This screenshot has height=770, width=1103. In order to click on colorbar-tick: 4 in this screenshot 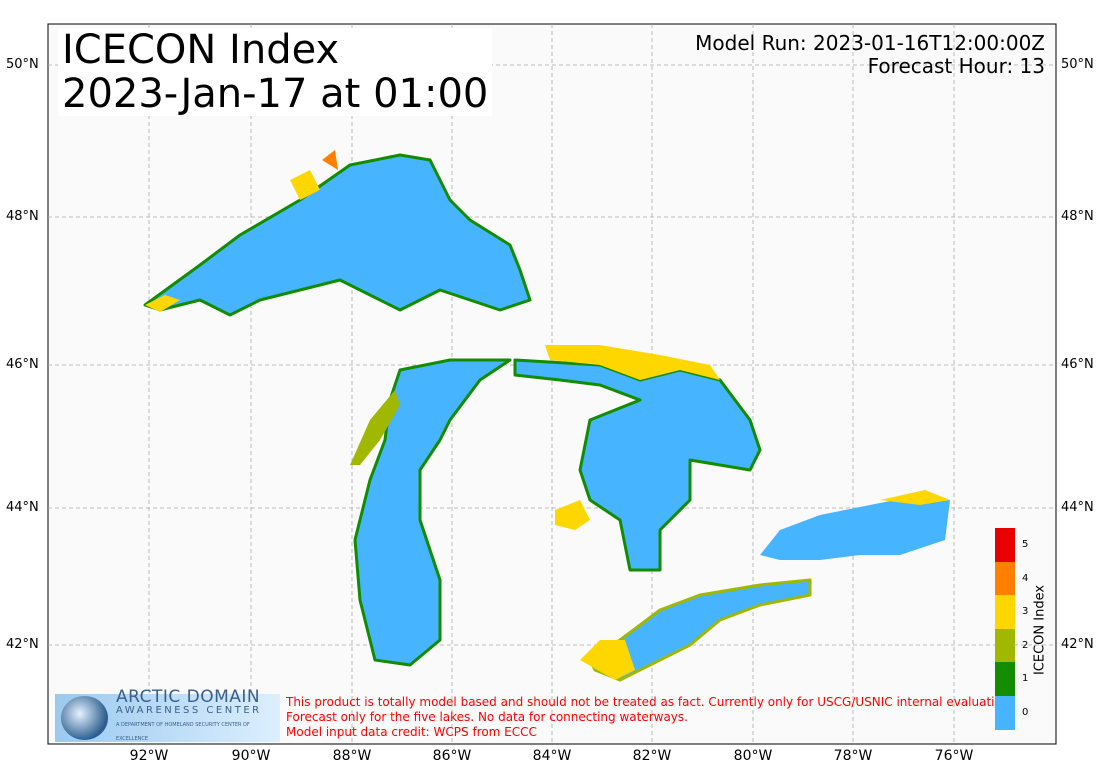, I will do `click(1025, 578)`.